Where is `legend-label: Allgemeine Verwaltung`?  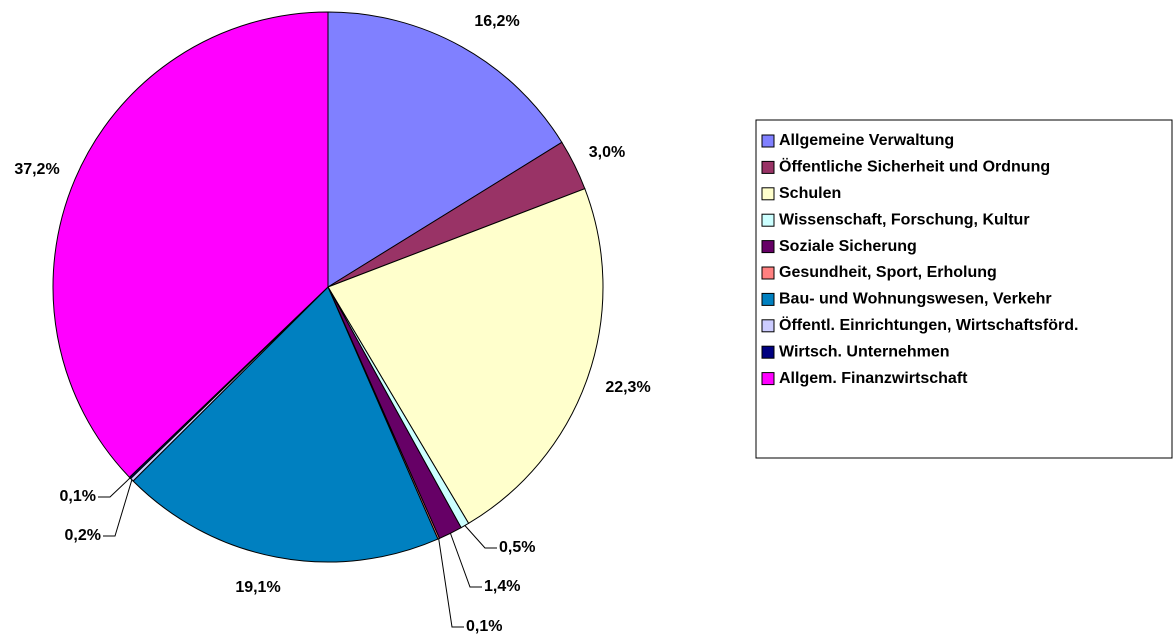 legend-label: Allgemeine Verwaltung is located at coordinates (866, 140).